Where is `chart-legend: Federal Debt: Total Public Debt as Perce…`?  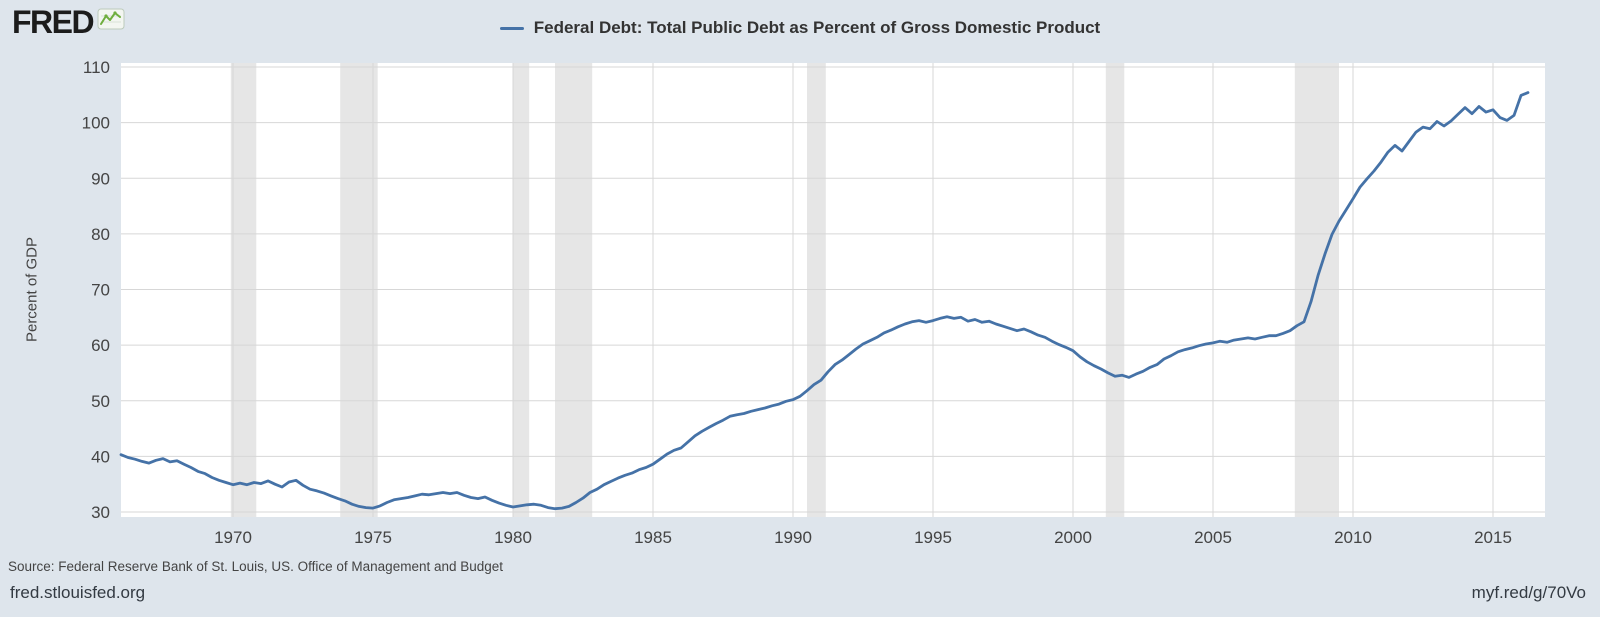
chart-legend: Federal Debt: Total Public Debt as Perce… is located at coordinates (800, 28).